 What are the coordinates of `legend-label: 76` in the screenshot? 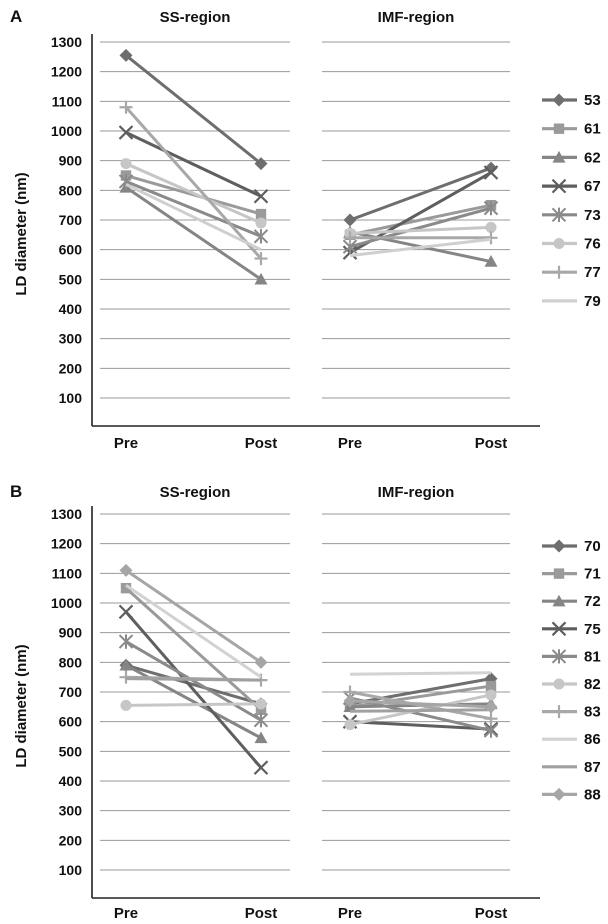 It's located at (592, 244).